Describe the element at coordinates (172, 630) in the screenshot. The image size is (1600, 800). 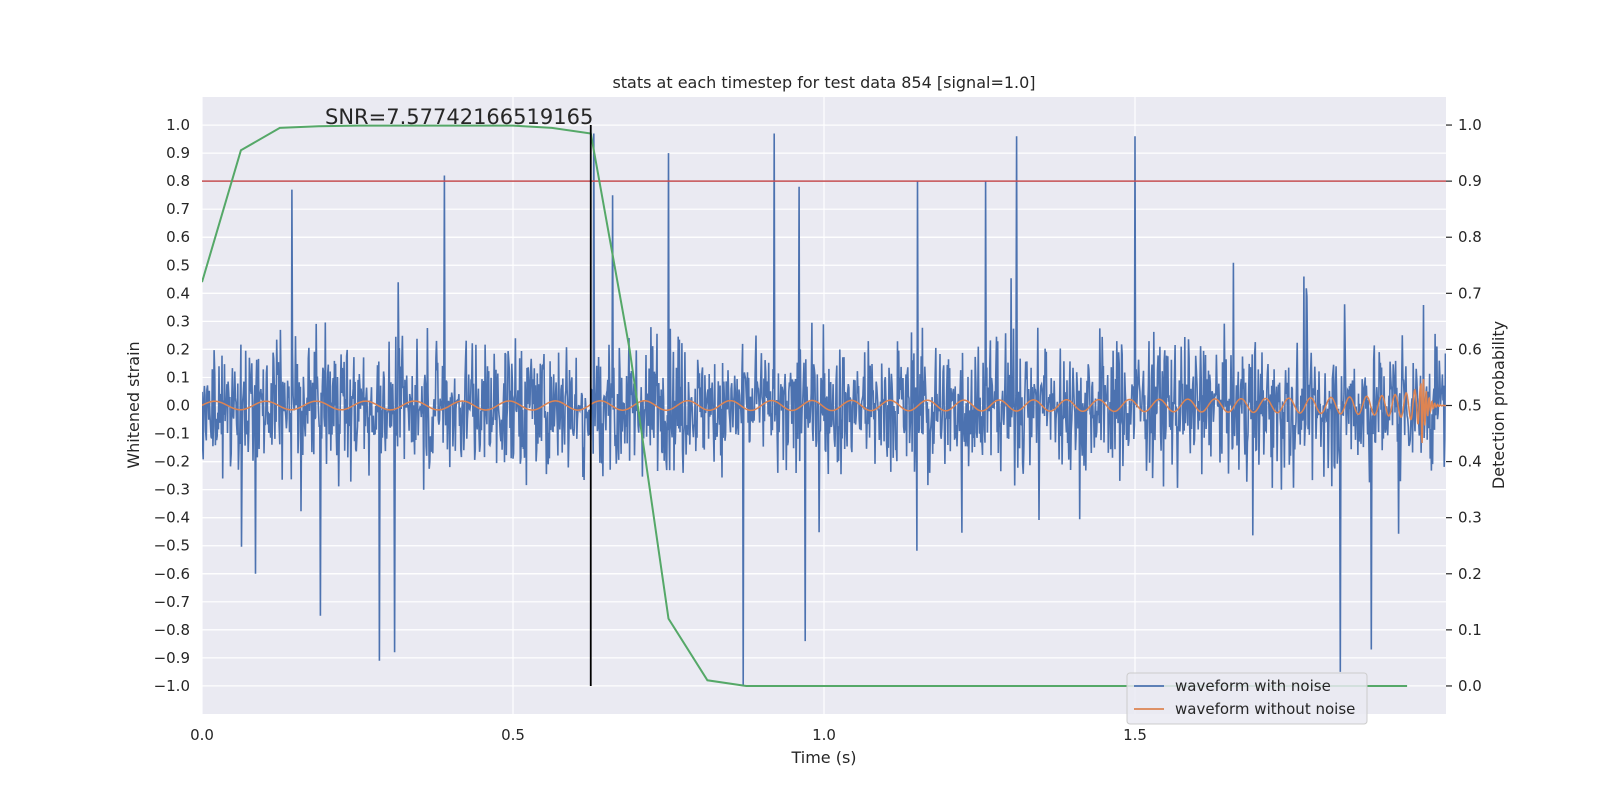
I see `y-tick-label: −0.8` at that location.